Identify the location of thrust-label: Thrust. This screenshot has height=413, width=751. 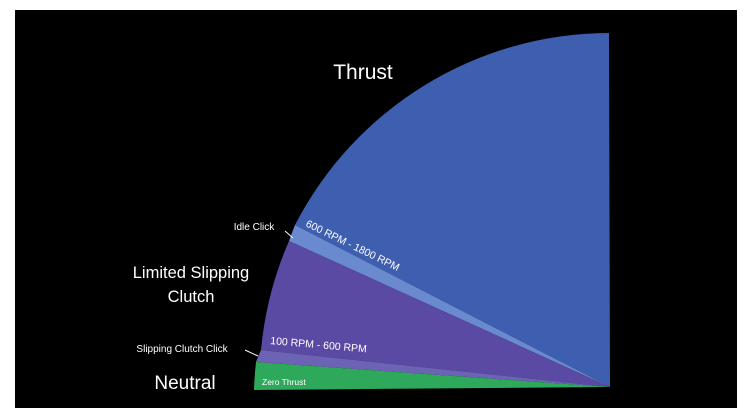
(363, 72).